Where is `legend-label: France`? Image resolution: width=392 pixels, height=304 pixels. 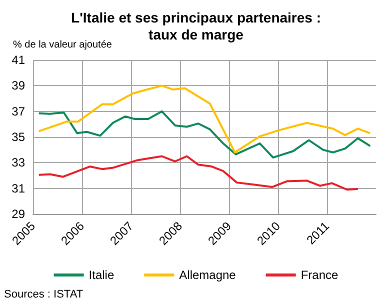
legend-label: France is located at coordinates (319, 275).